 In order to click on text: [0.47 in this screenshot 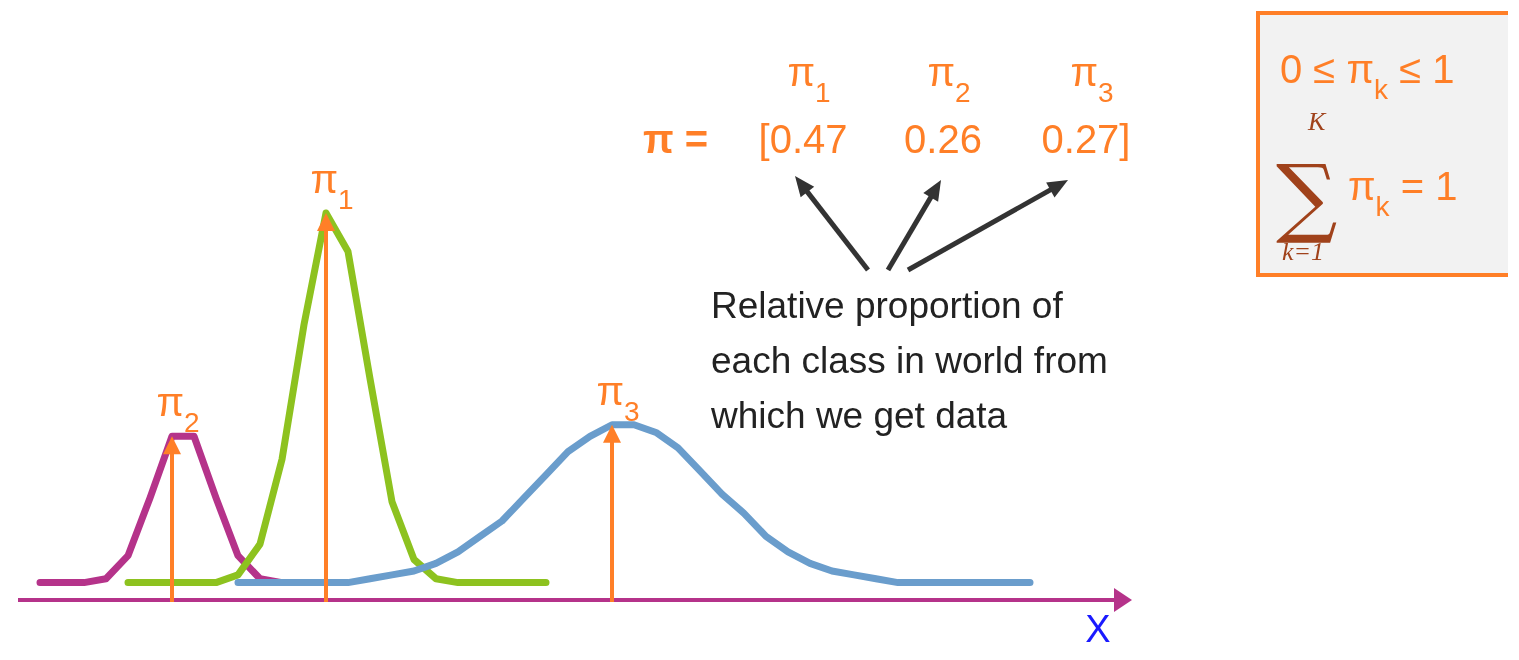, I will do `click(803, 139)`.